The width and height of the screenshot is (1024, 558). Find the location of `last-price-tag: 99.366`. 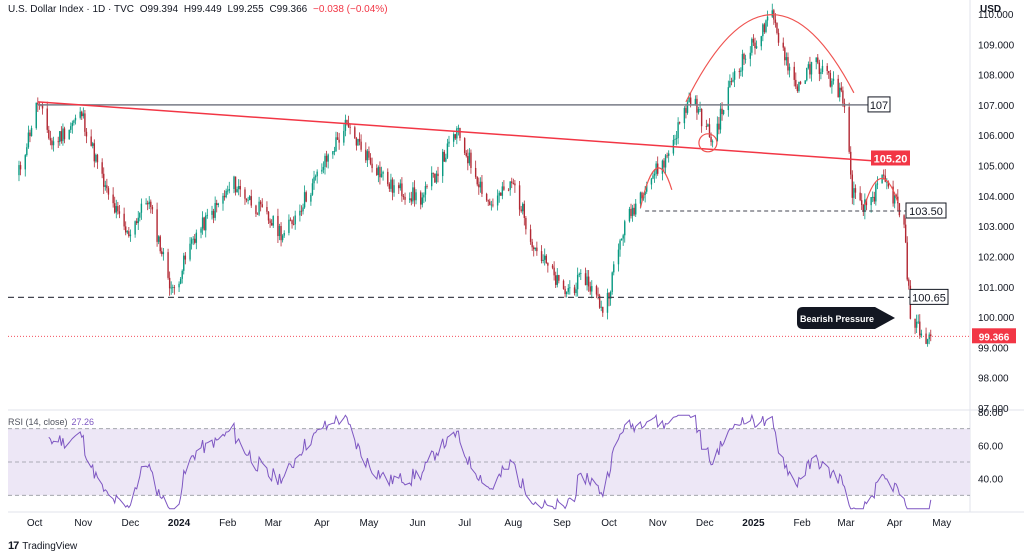

last-price-tag: 99.366 is located at coordinates (994, 336).